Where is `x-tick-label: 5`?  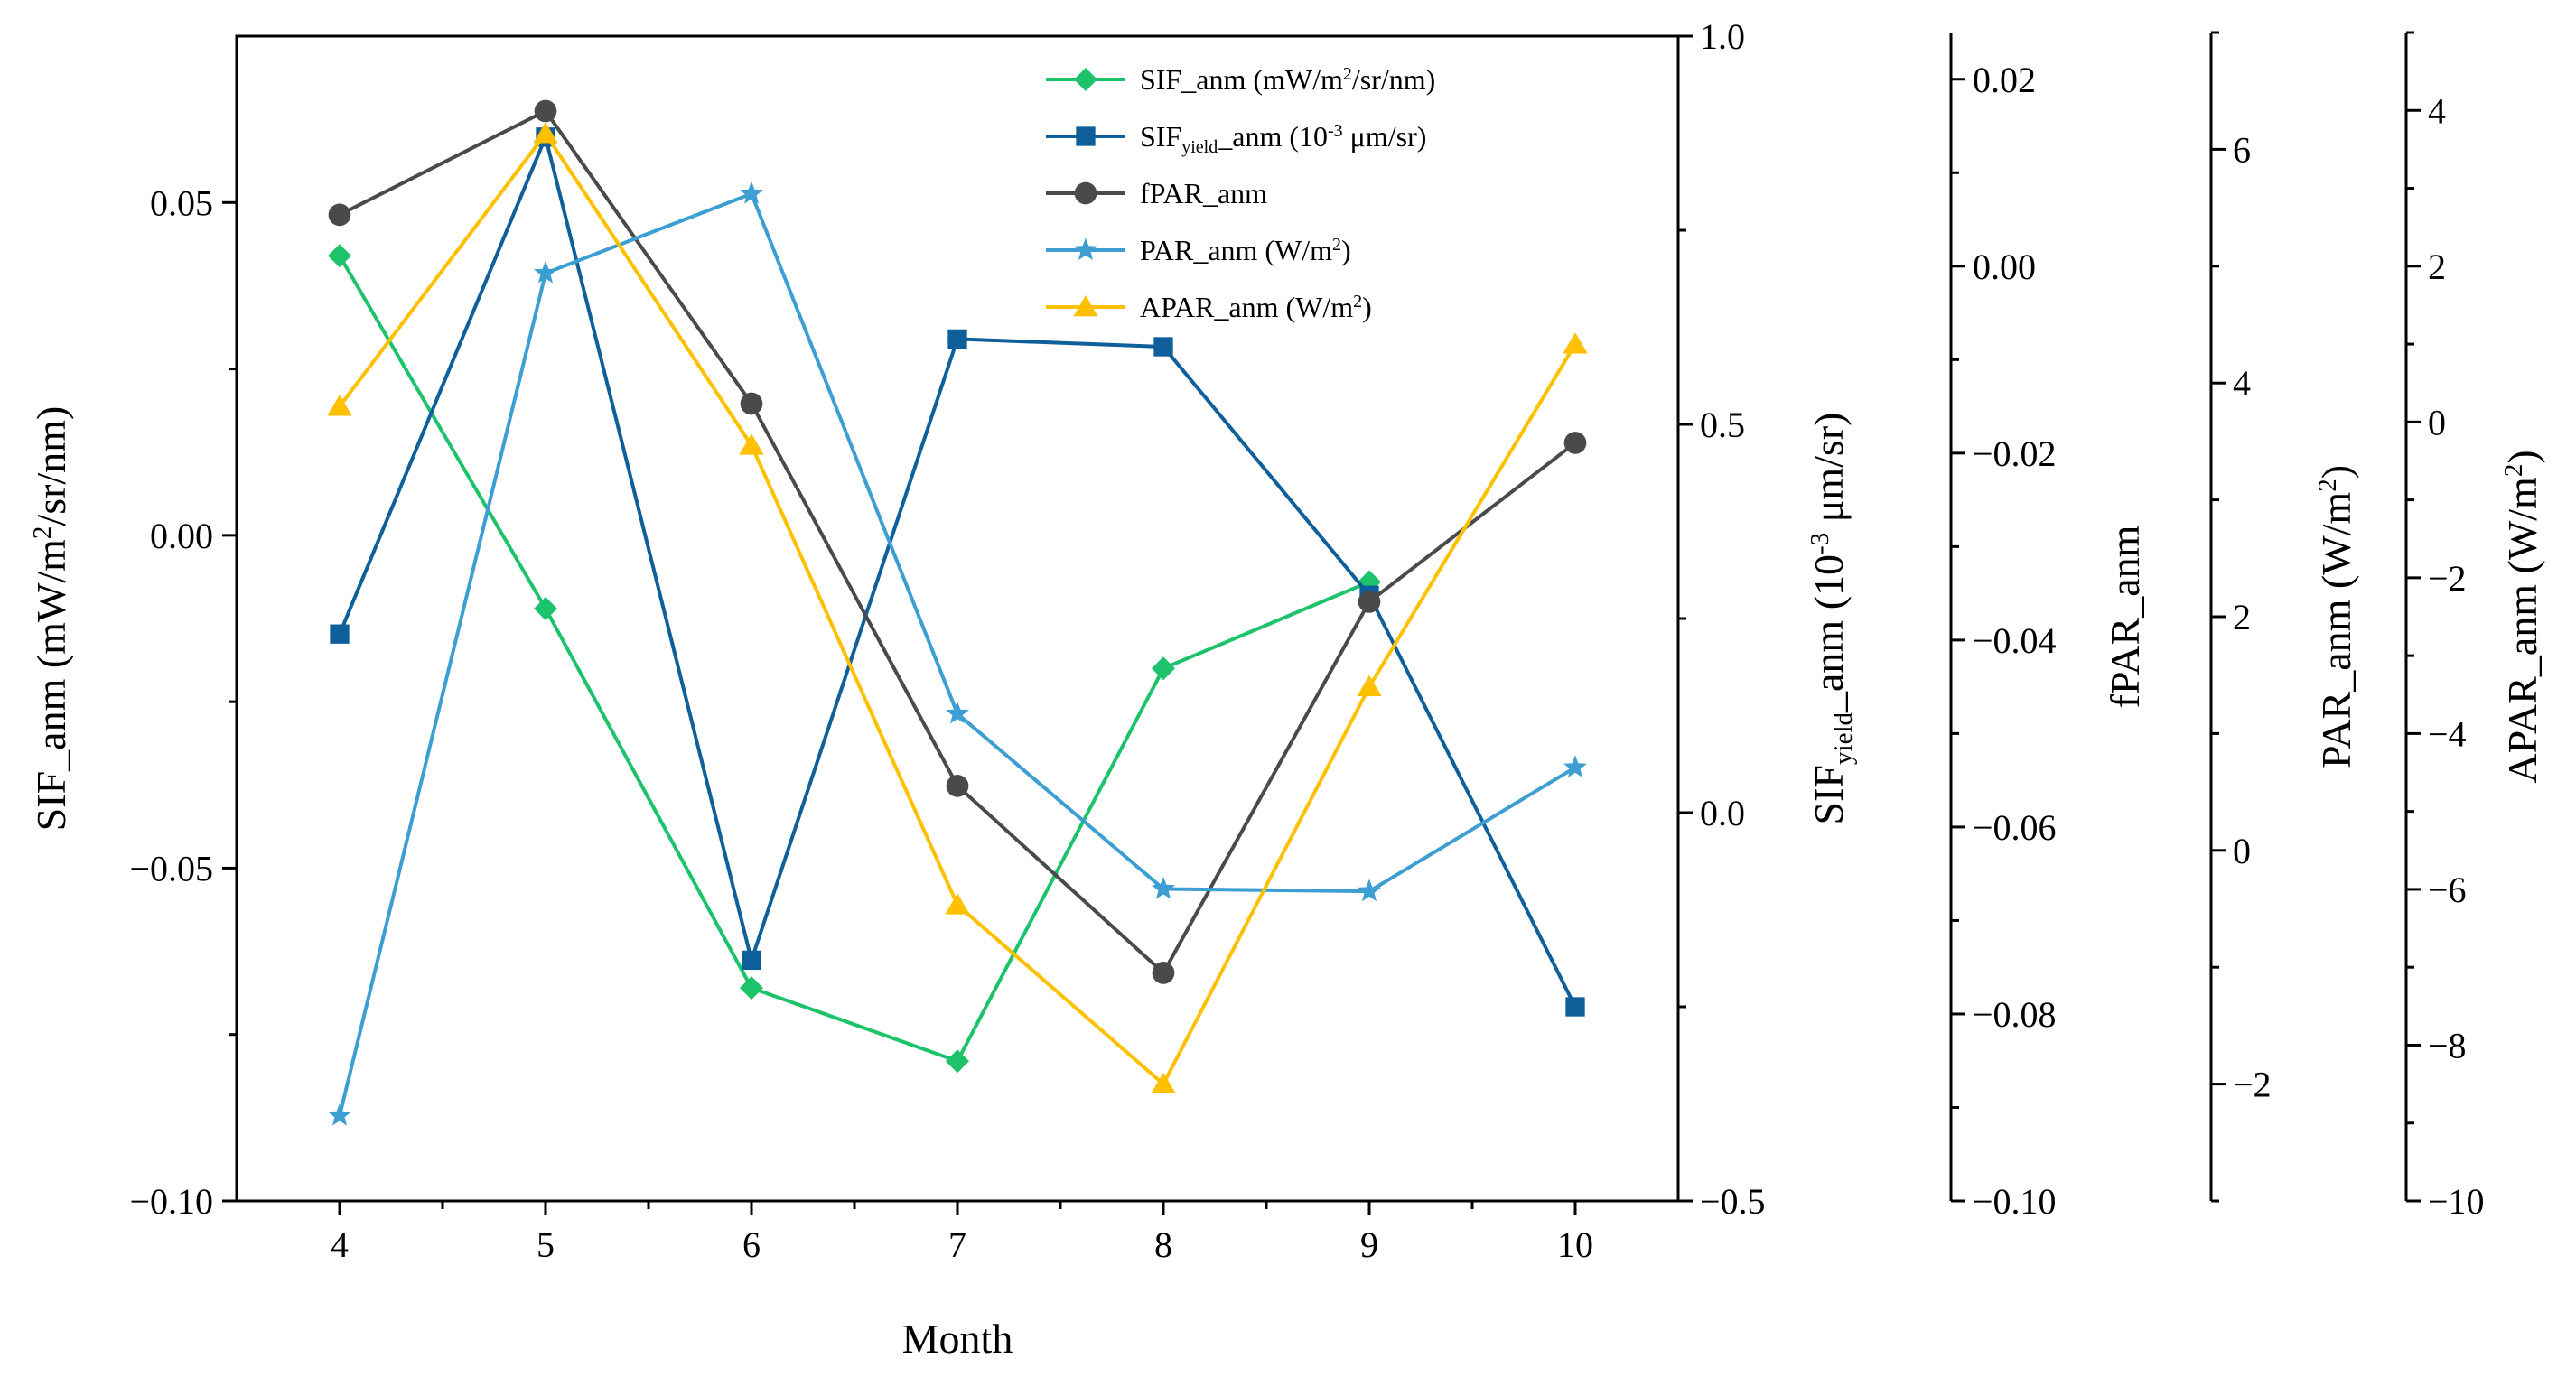 x-tick-label: 5 is located at coordinates (546, 1244).